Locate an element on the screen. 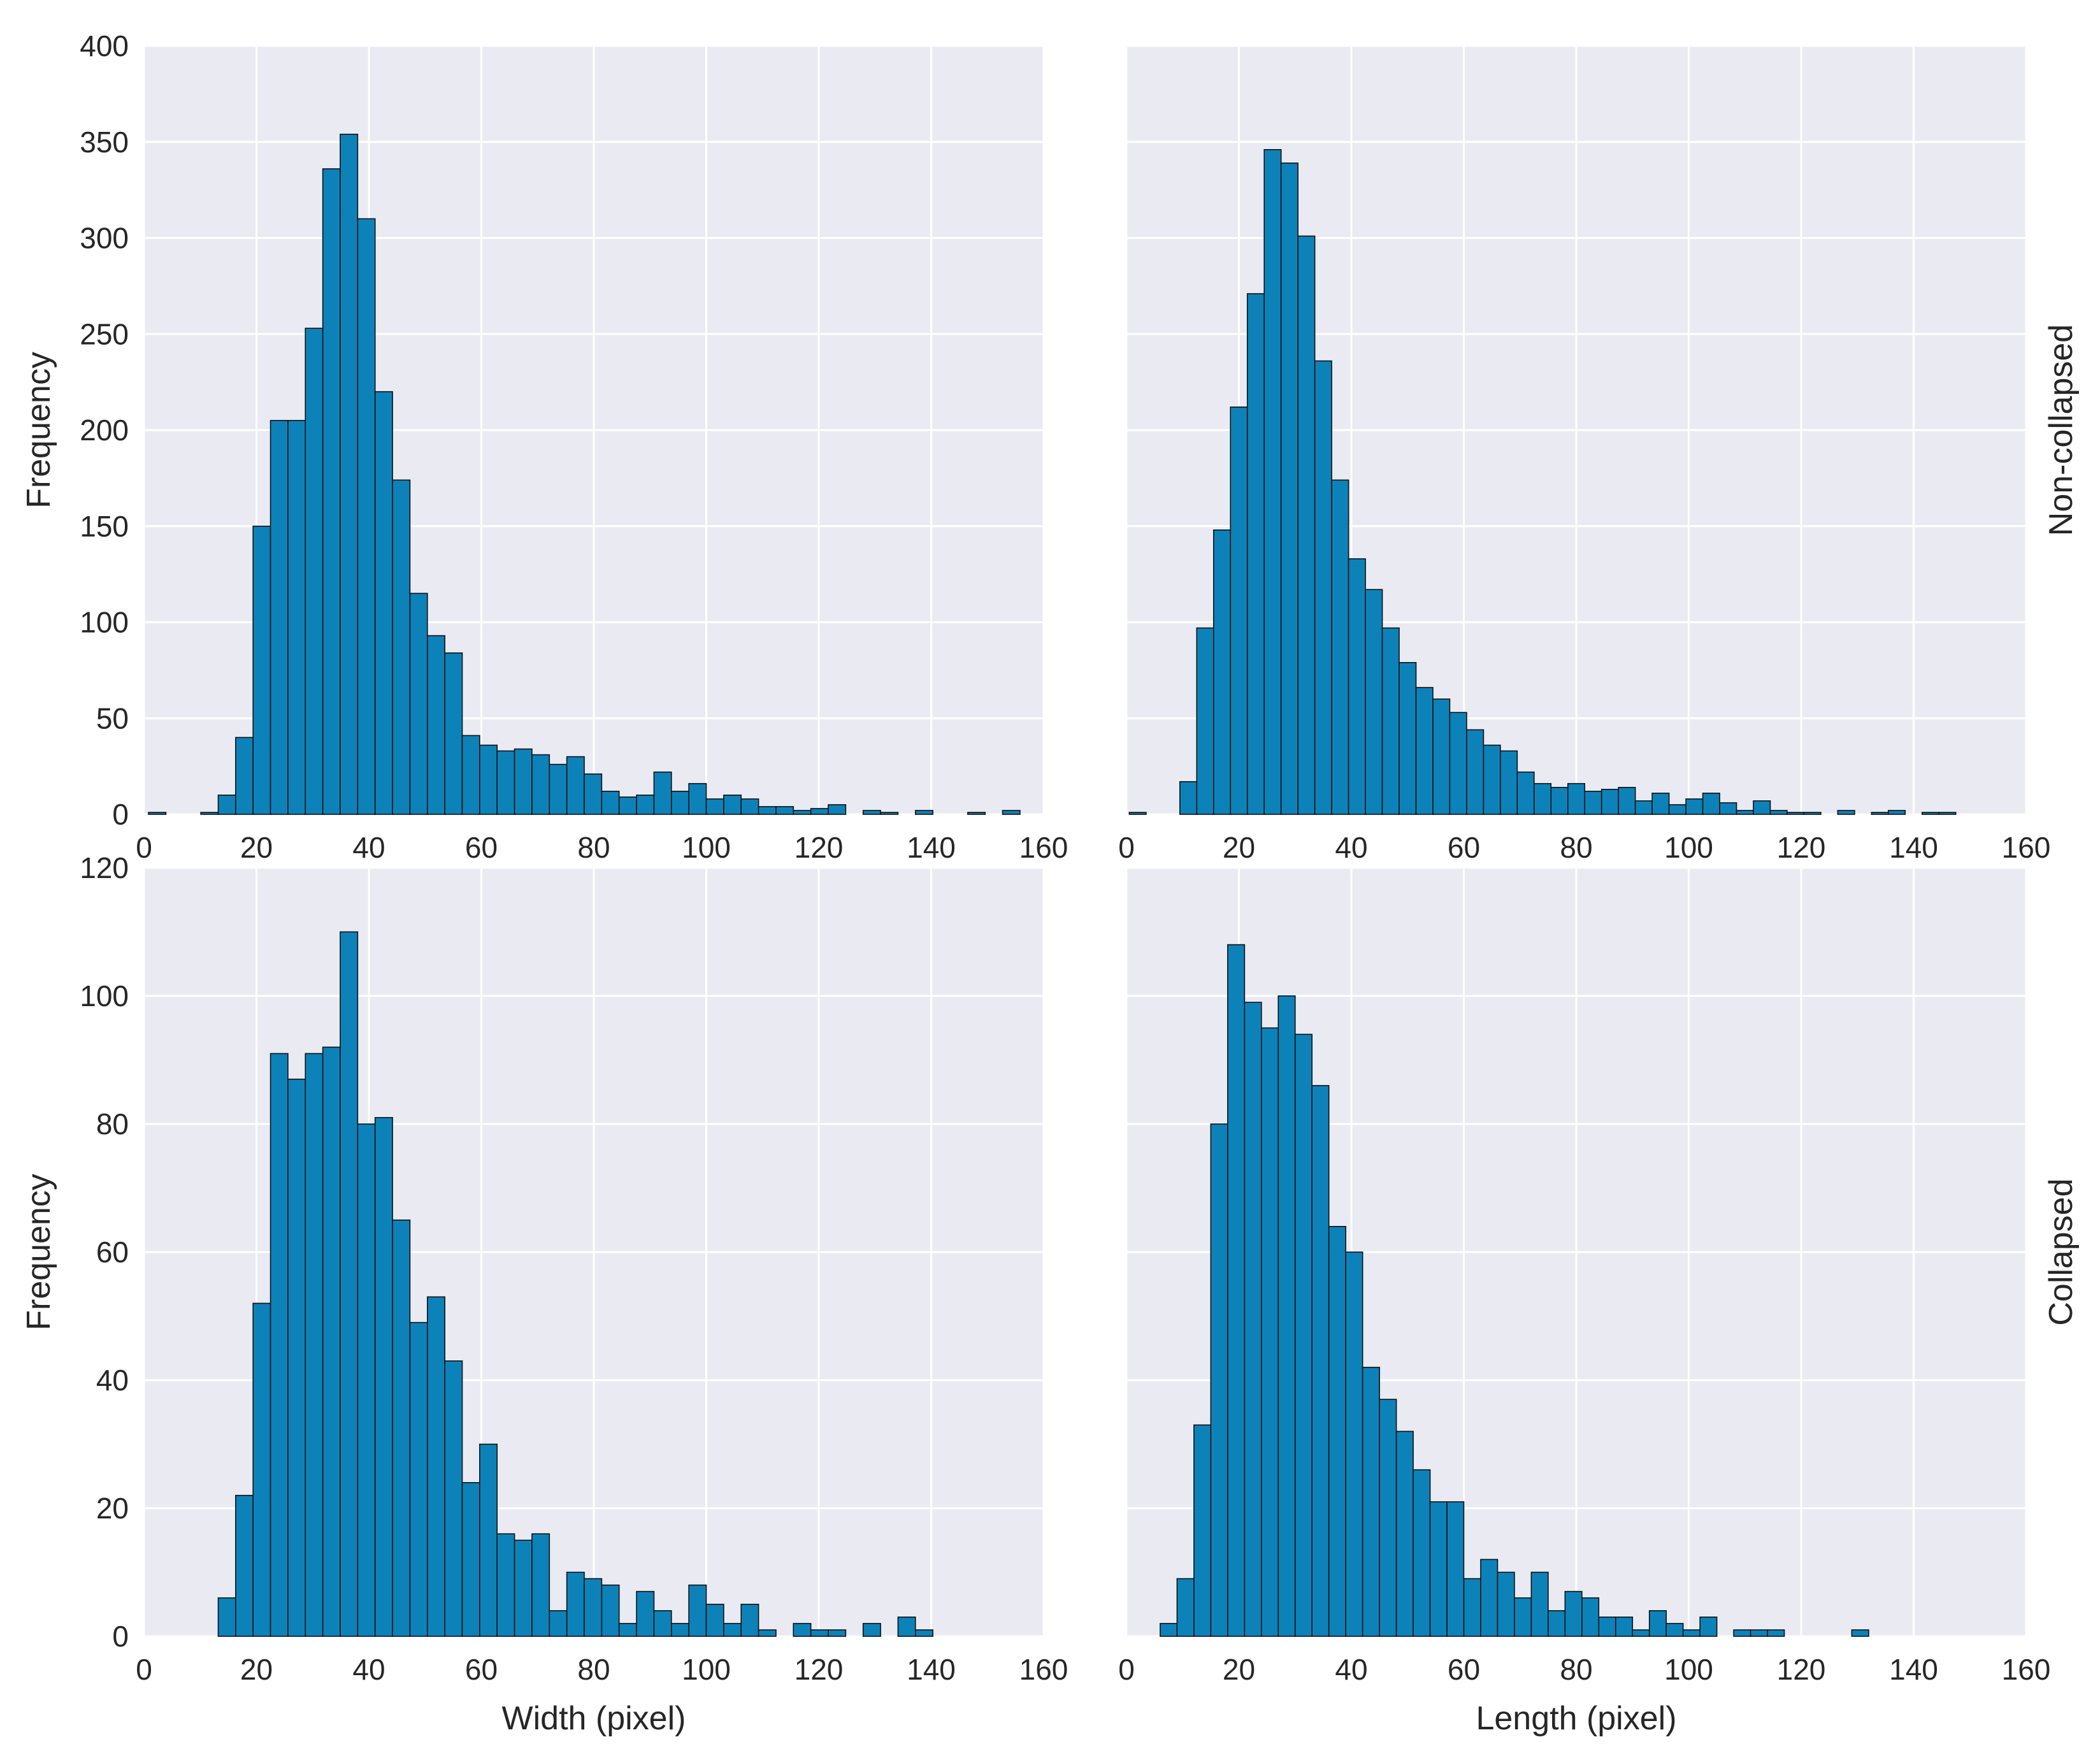 This screenshot has height=1758, width=2100. x-tick-label: 160 is located at coordinates (2026, 848).